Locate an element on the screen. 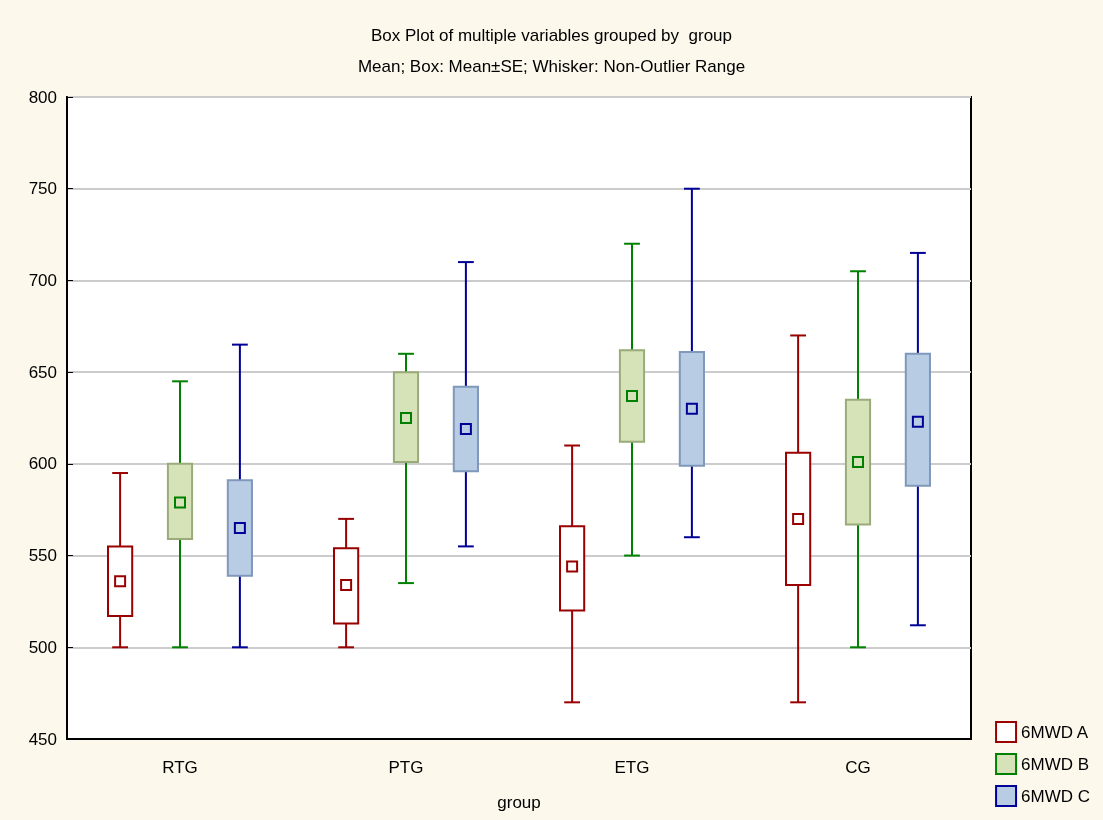 The image size is (1103, 820). y-tick-label: 500 is located at coordinates (42, 647).